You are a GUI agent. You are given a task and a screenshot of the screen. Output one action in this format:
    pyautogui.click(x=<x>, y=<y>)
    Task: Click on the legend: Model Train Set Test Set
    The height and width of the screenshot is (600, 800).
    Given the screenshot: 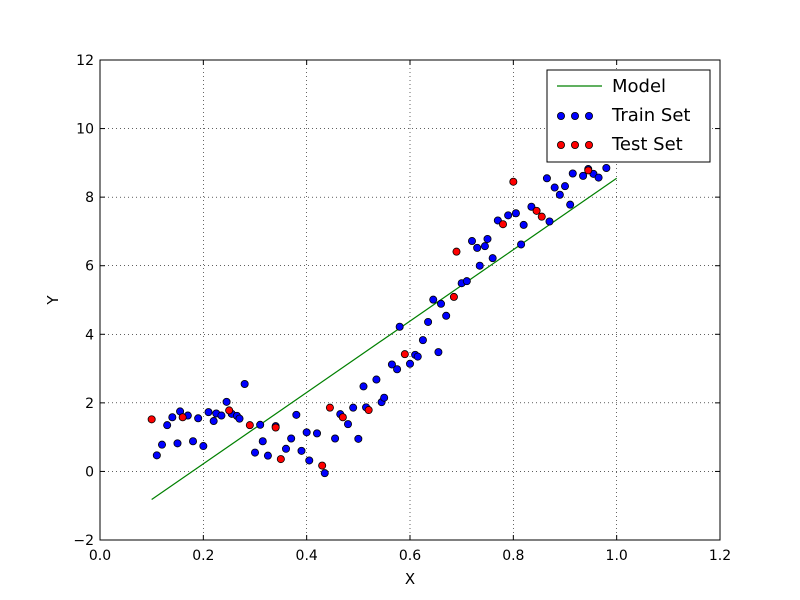 What is the action you would take?
    pyautogui.click(x=628, y=116)
    